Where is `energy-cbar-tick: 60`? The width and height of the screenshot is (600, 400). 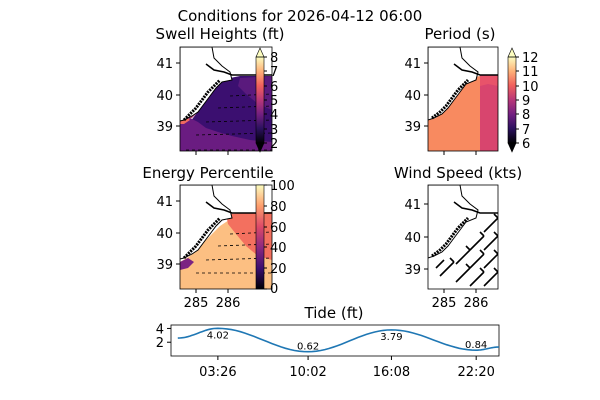 energy-cbar-tick: 60 is located at coordinates (278, 228).